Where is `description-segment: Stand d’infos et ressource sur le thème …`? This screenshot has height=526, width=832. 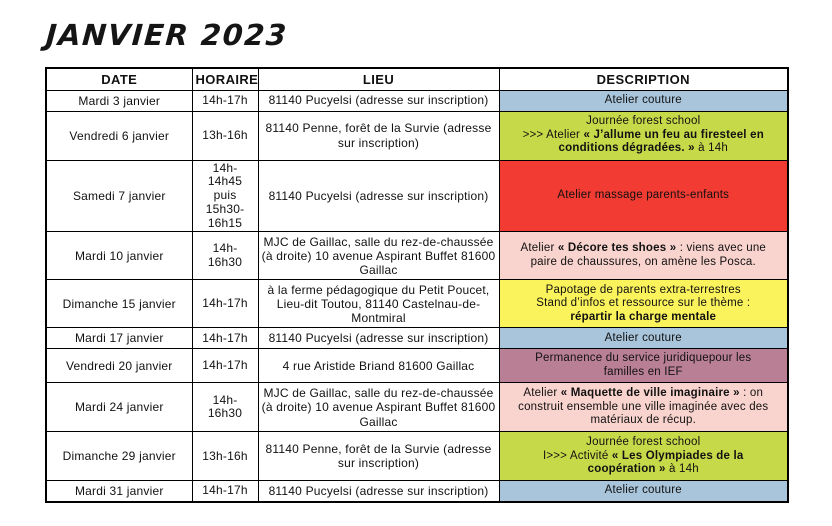
description-segment: Stand d’infos et ressource sur le thème … is located at coordinates (643, 303).